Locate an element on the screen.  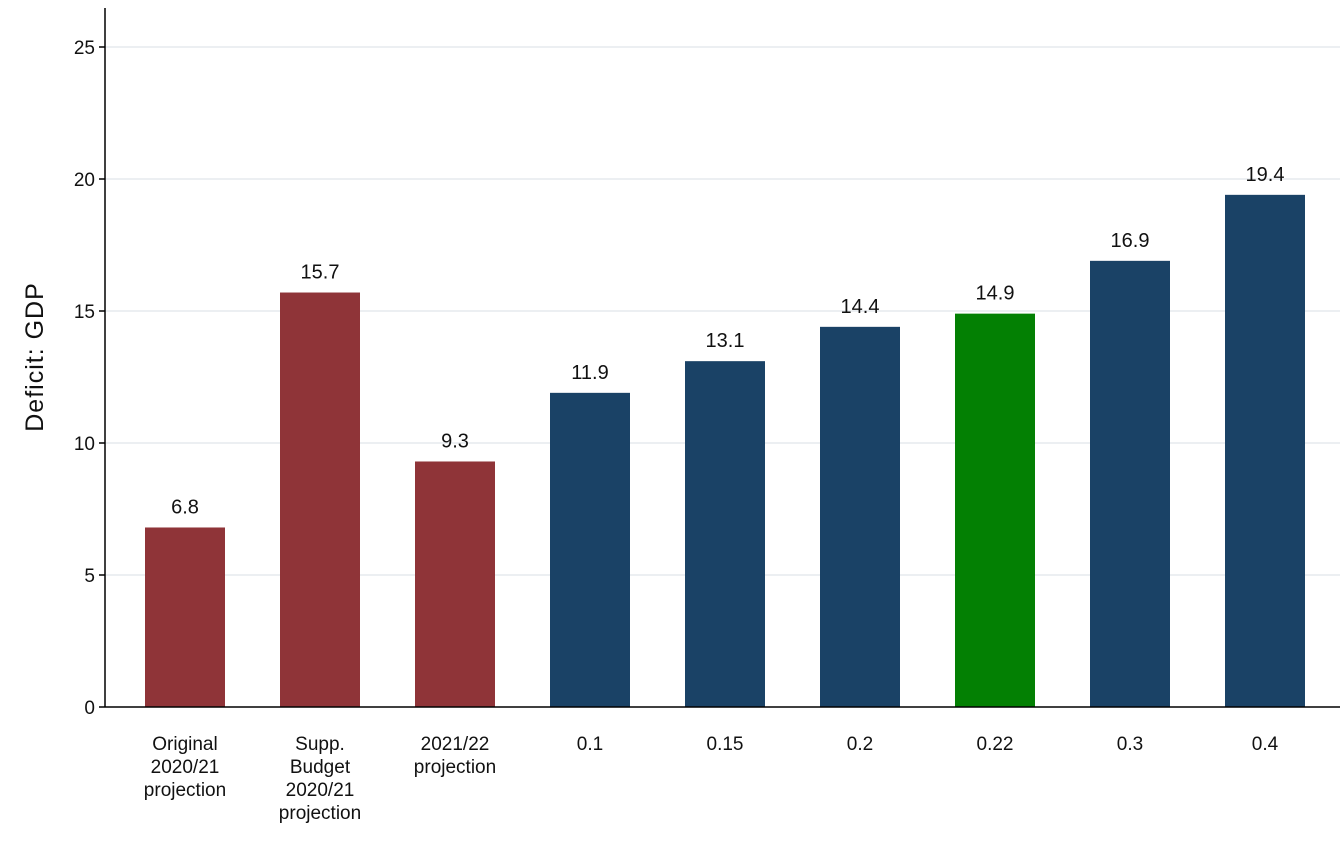
x-tick-label: Supp. Budget 2020/21 projection is located at coordinates (320, 779).